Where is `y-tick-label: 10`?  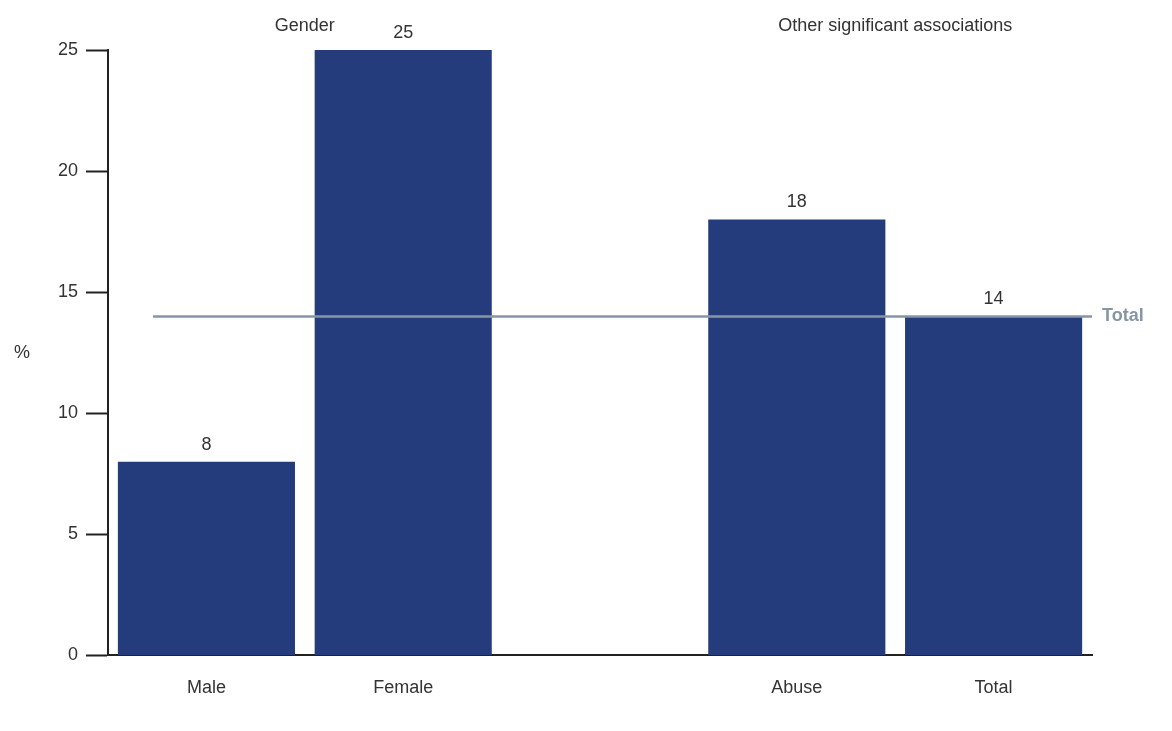
y-tick-label: 10 is located at coordinates (68, 412).